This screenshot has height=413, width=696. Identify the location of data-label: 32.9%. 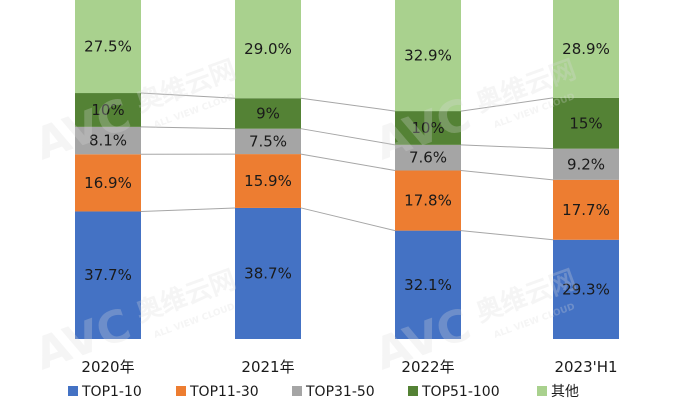
(428, 56).